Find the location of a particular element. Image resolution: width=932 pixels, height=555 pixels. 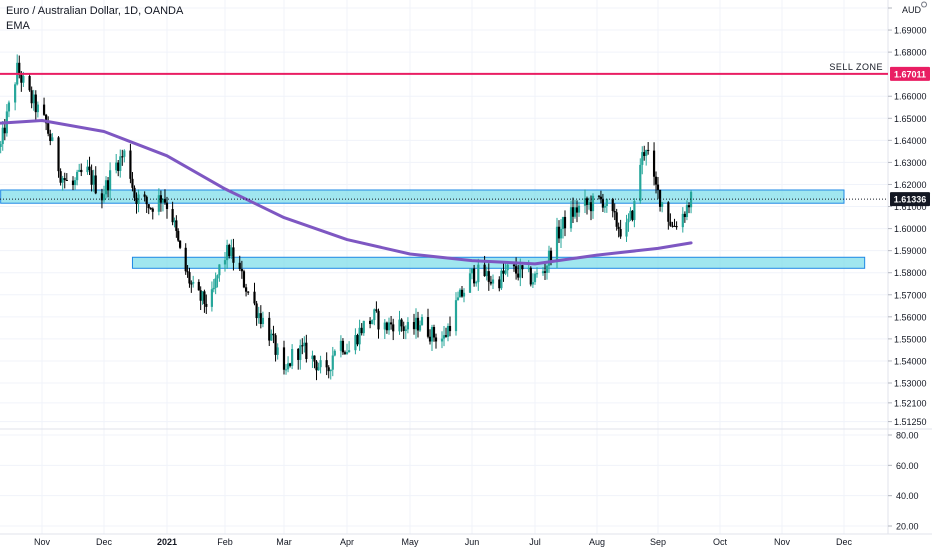

ema-indicator-label: EMA is located at coordinates (18, 26).